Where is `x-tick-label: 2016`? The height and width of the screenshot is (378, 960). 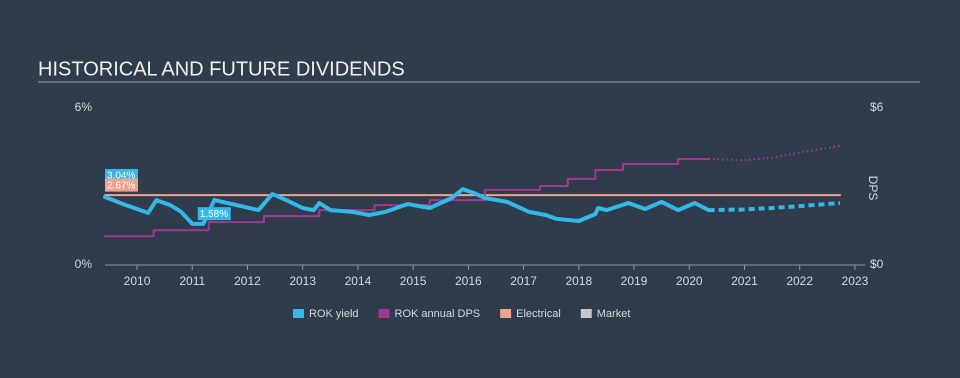 x-tick-label: 2016 is located at coordinates (468, 281).